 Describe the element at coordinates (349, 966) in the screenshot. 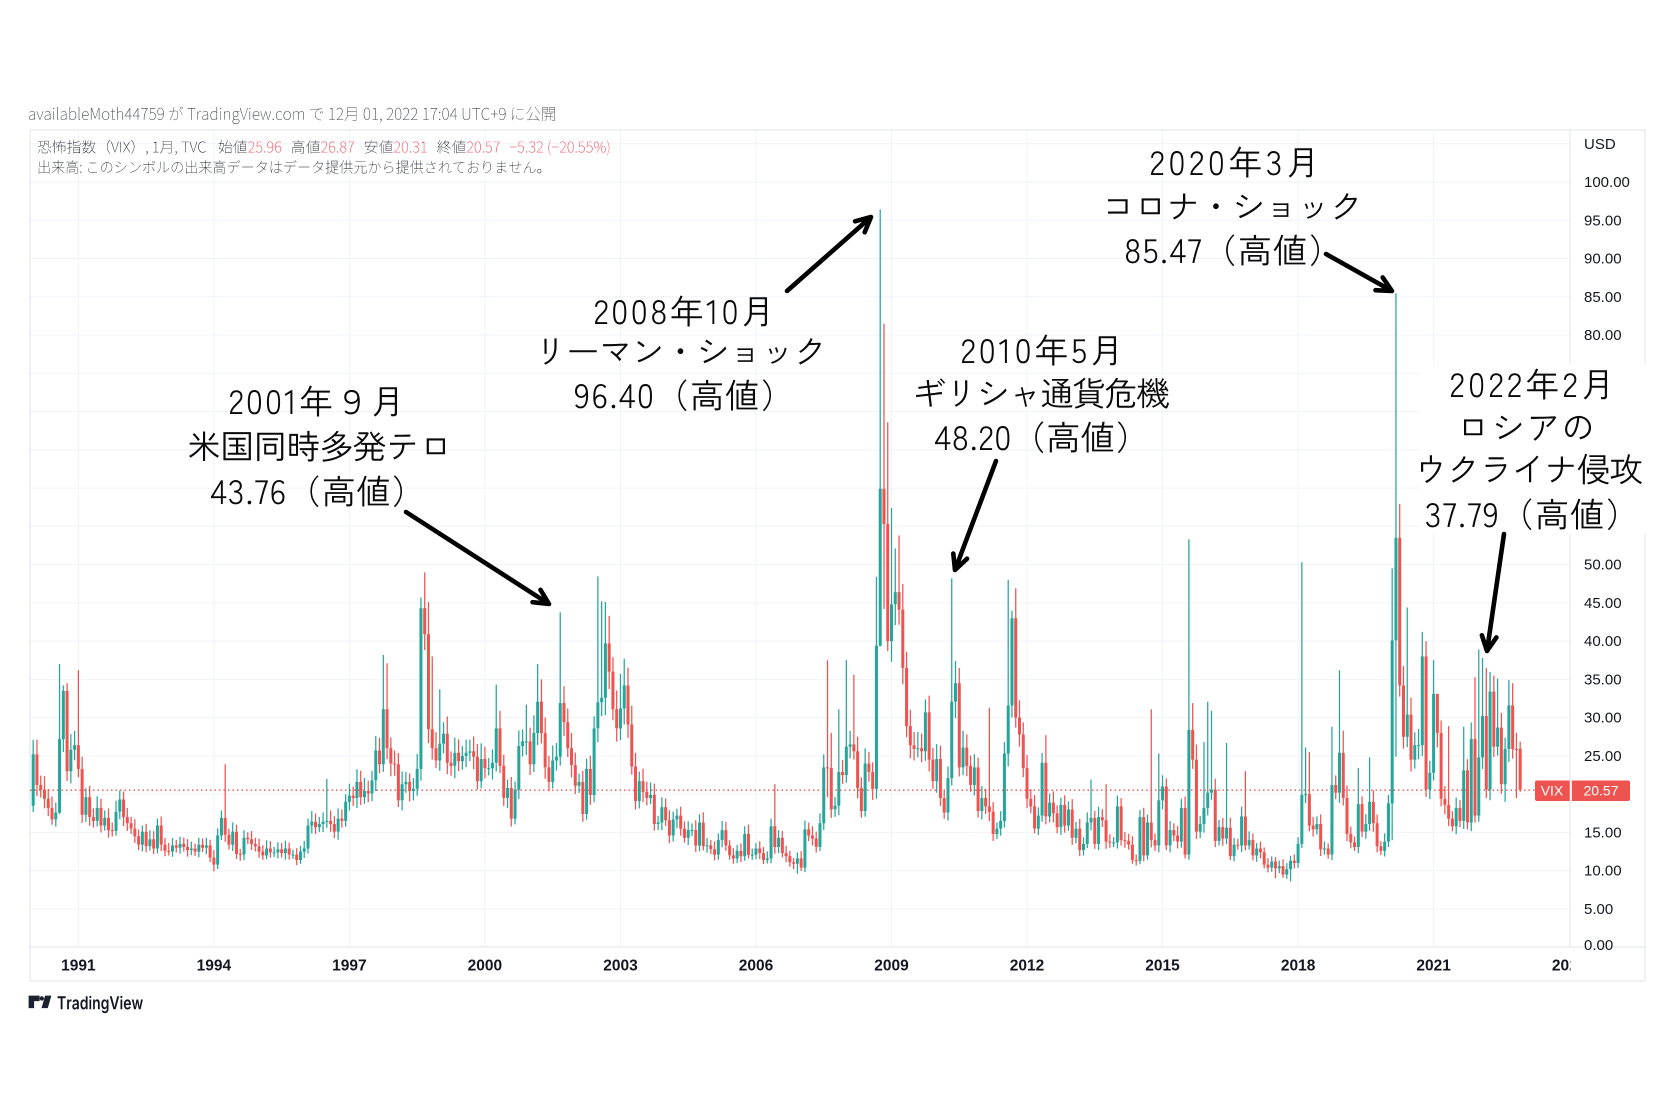

I see `svg-text: 1997` at that location.